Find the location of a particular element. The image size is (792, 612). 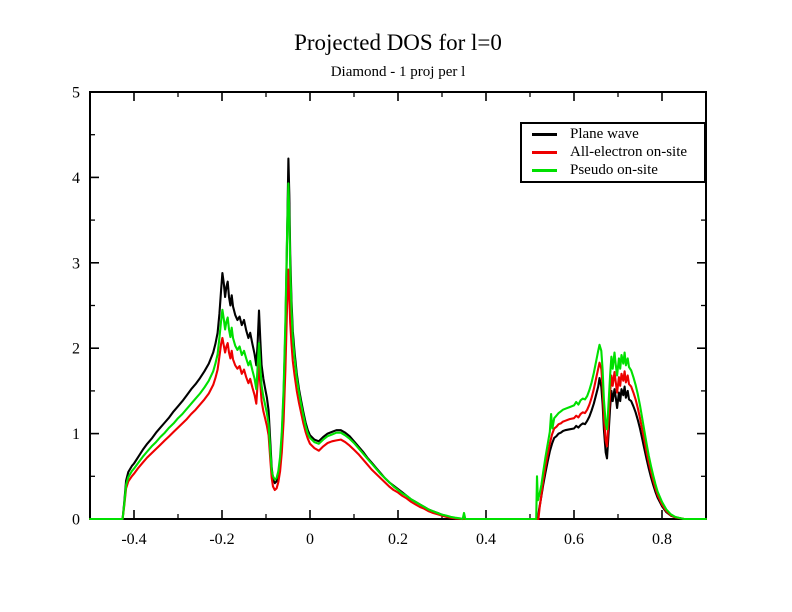

chart-title: Projected DOS for l=0 is located at coordinates (398, 42).